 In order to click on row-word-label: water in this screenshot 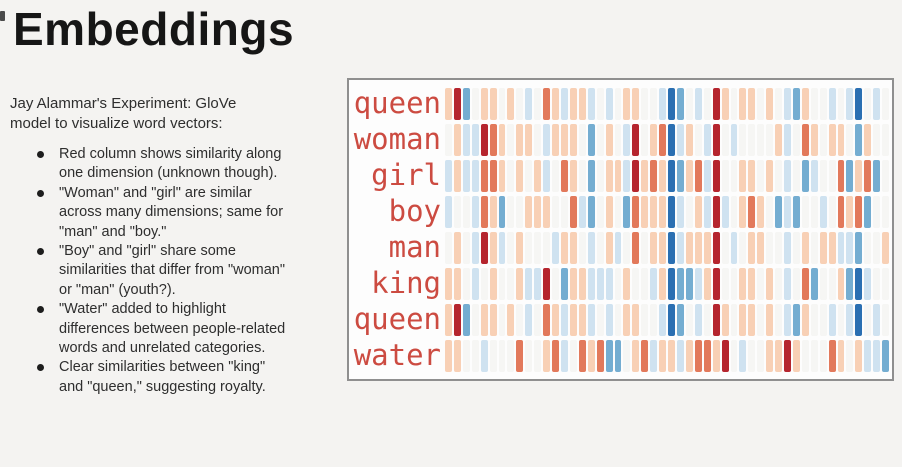, I will do `click(397, 355)`.